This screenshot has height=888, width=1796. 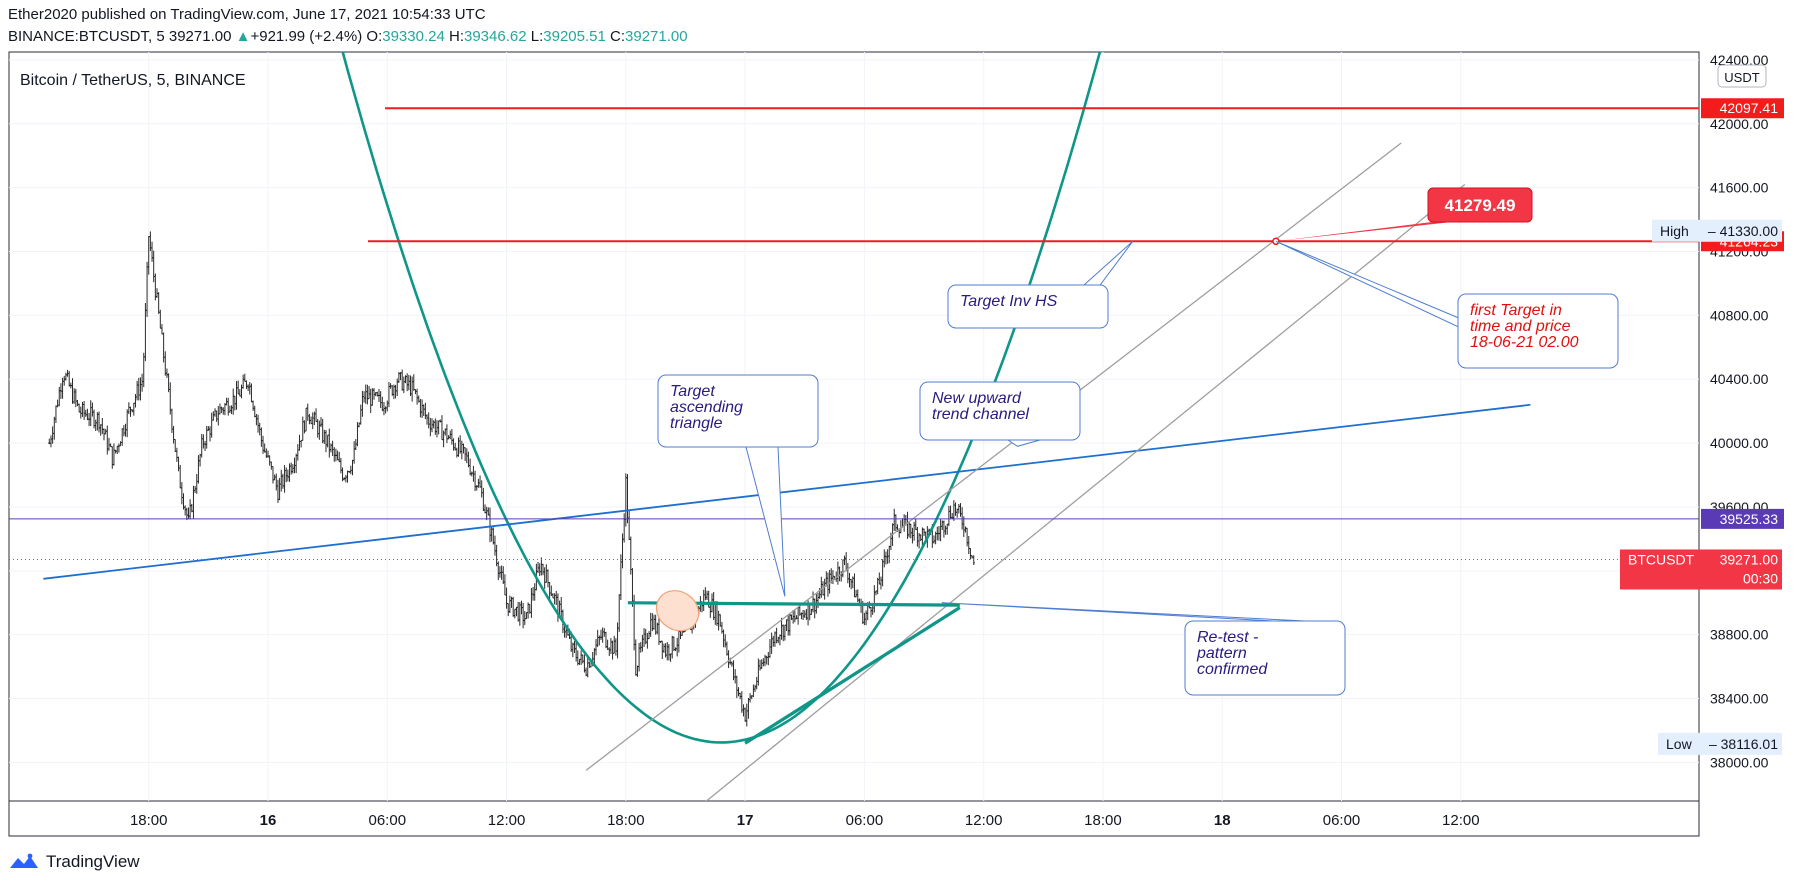 I want to click on callout-target-inv-hs: Target Inv HS, so click(x=1040, y=284).